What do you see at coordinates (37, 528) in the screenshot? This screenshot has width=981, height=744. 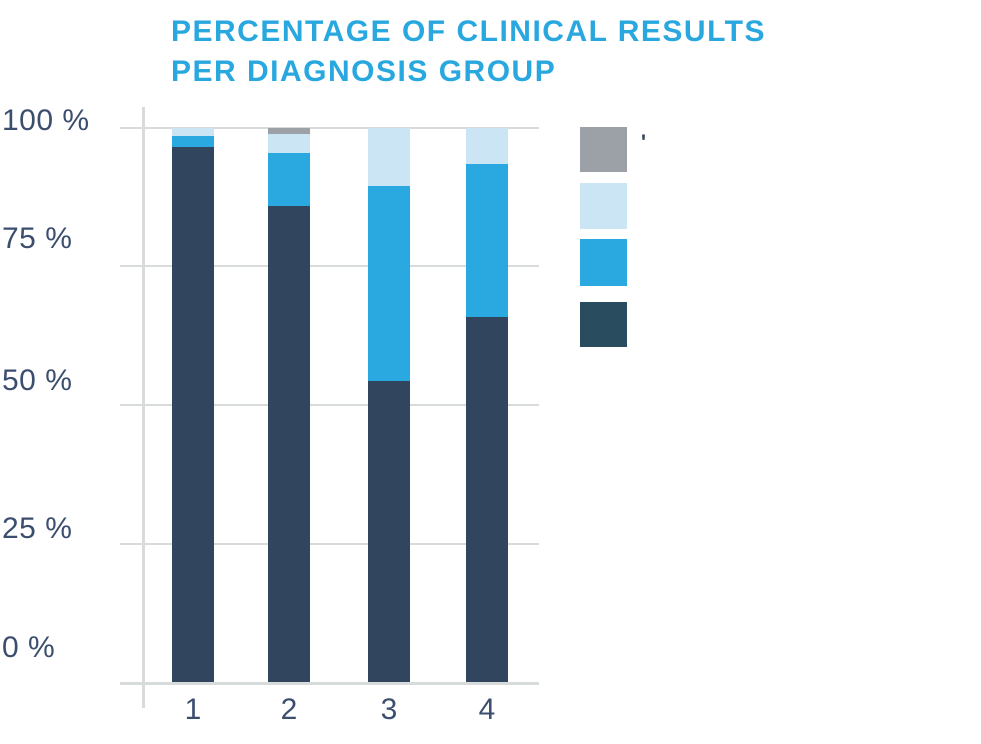 I see `y-axis-label-25: 25 %` at bounding box center [37, 528].